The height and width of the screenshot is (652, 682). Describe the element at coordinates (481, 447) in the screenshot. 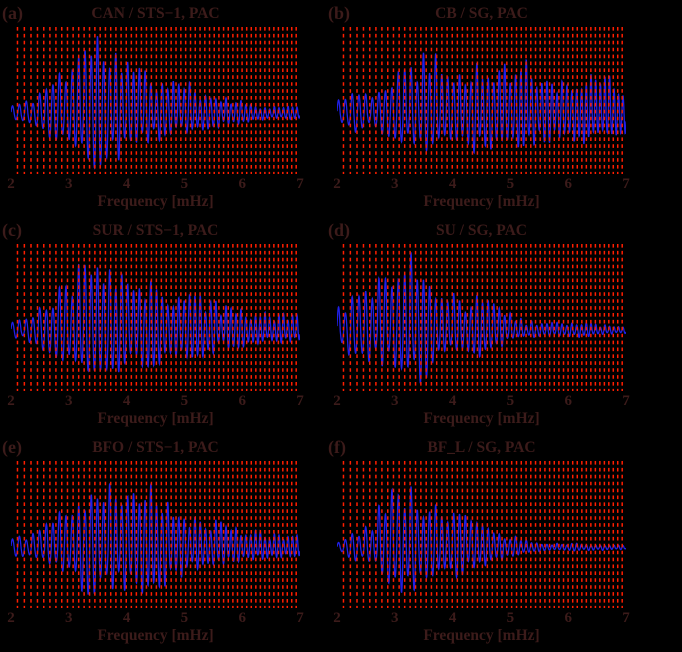

I see `panel-title-f: BF_L / SG, PAC` at that location.